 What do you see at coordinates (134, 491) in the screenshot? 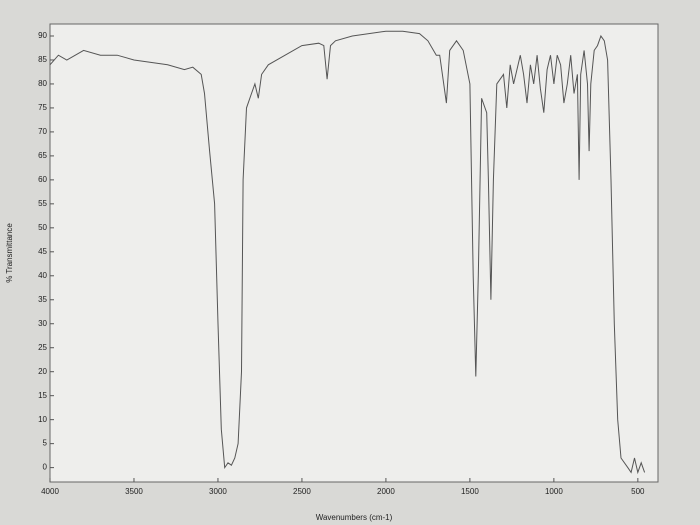
I see `x-tick-label: 3500` at bounding box center [134, 491].